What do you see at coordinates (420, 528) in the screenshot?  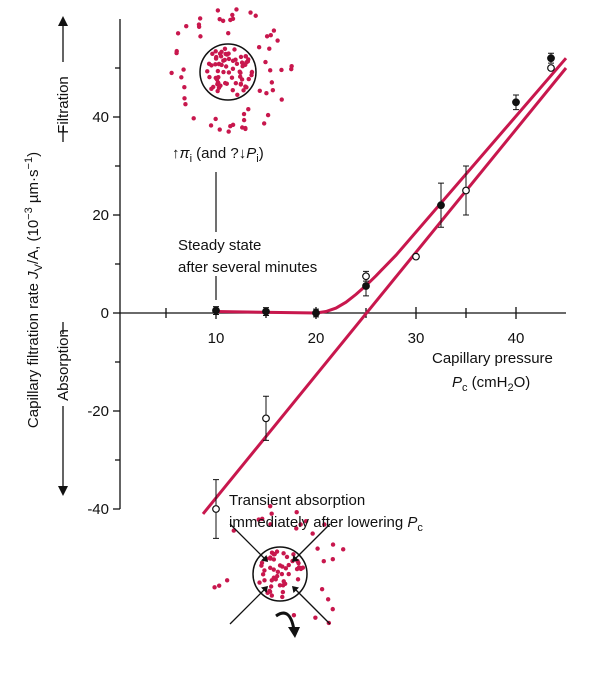 I see `note-part: c` at bounding box center [420, 528].